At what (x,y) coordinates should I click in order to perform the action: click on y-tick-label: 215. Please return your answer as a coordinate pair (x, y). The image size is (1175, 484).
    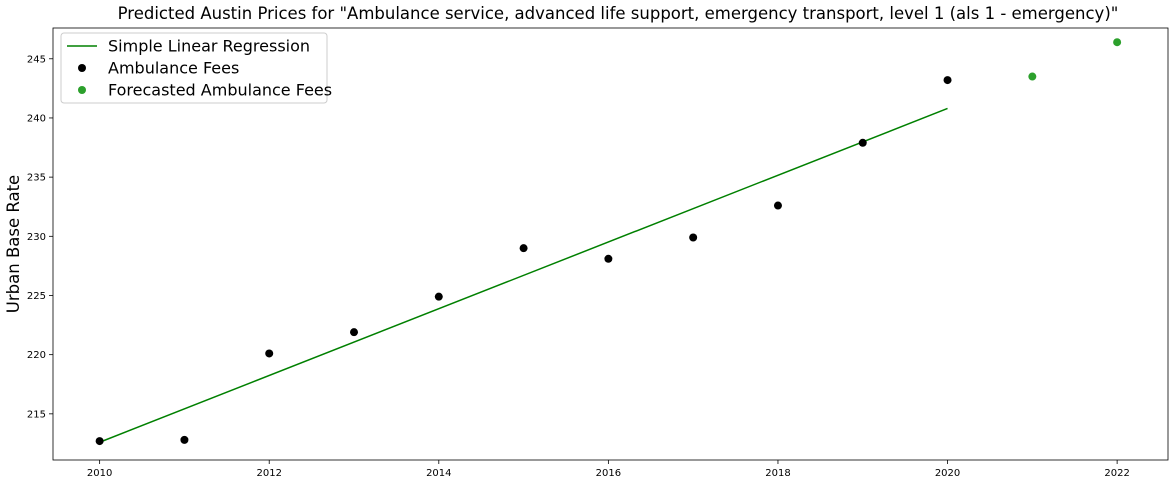
    Looking at the image, I should click on (36, 414).